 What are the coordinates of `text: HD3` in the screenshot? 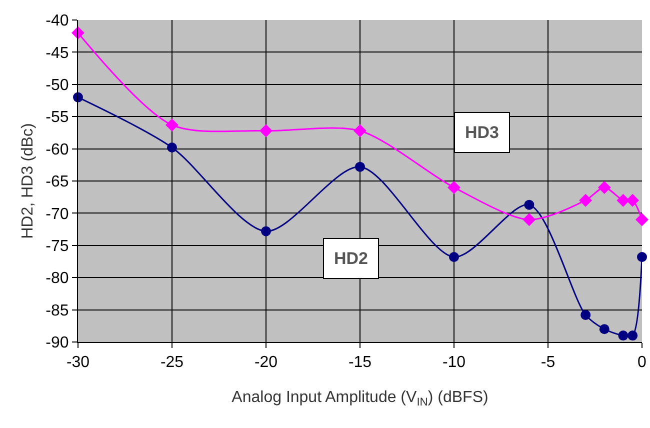 It's located at (482, 132).